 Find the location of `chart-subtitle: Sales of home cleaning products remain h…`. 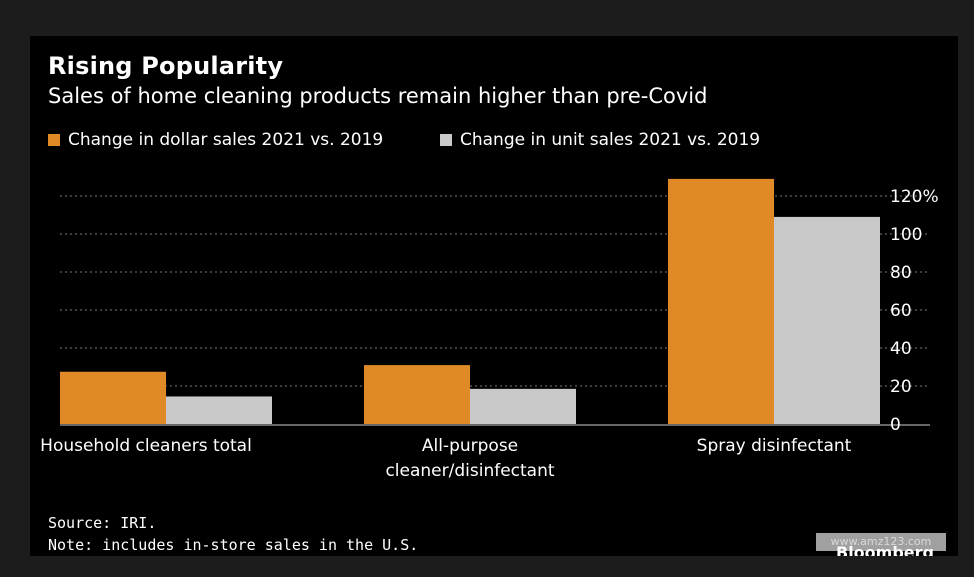

chart-subtitle: Sales of home cleaning products remain h… is located at coordinates (378, 96).